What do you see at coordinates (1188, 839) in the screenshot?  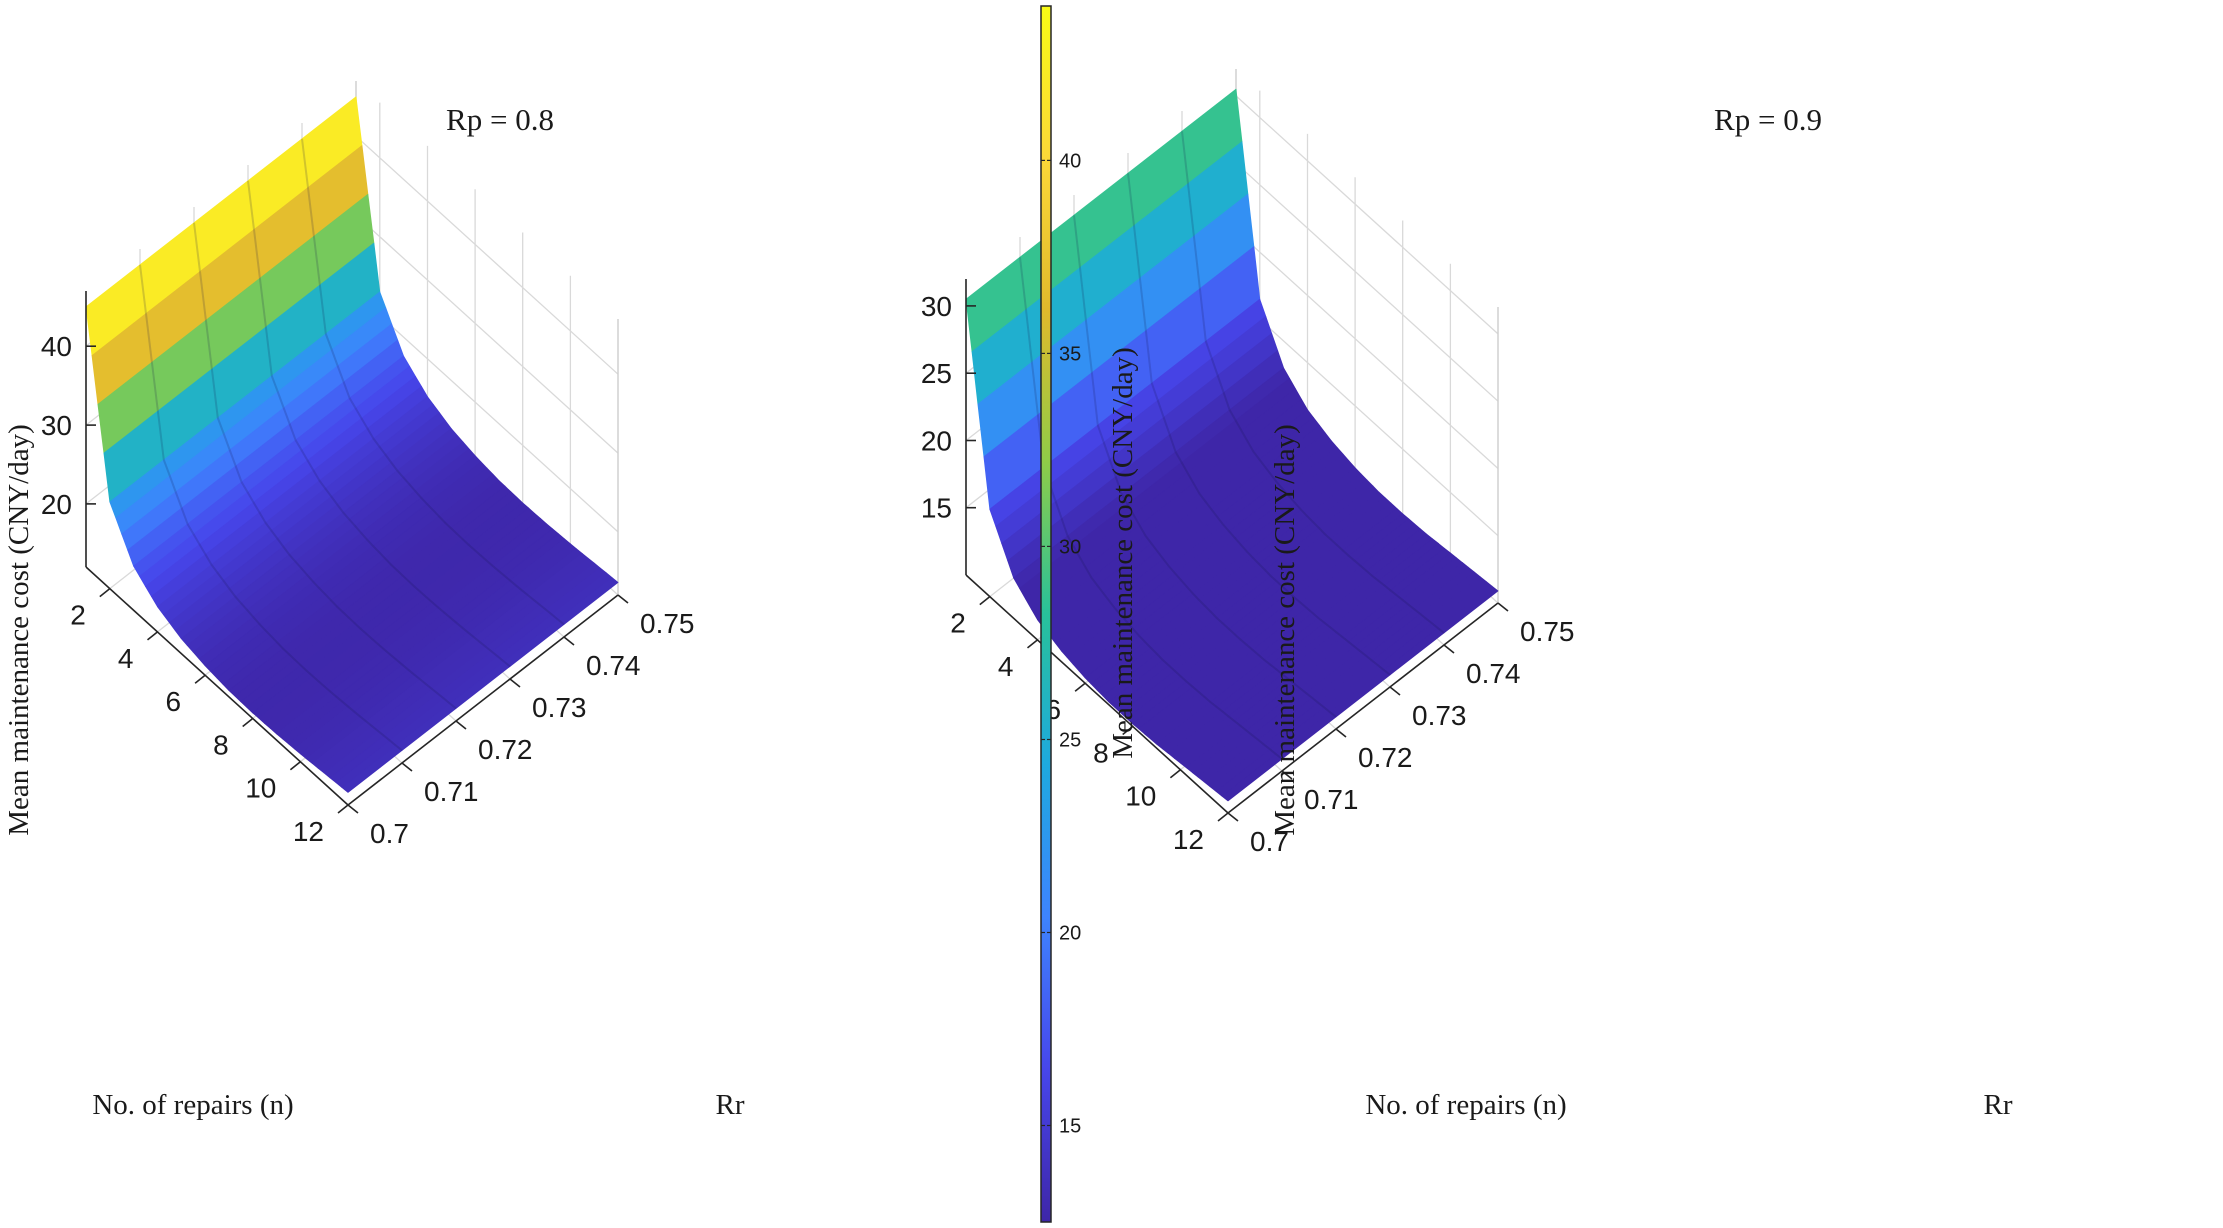 I see `right-n-tick-label: 12` at bounding box center [1188, 839].